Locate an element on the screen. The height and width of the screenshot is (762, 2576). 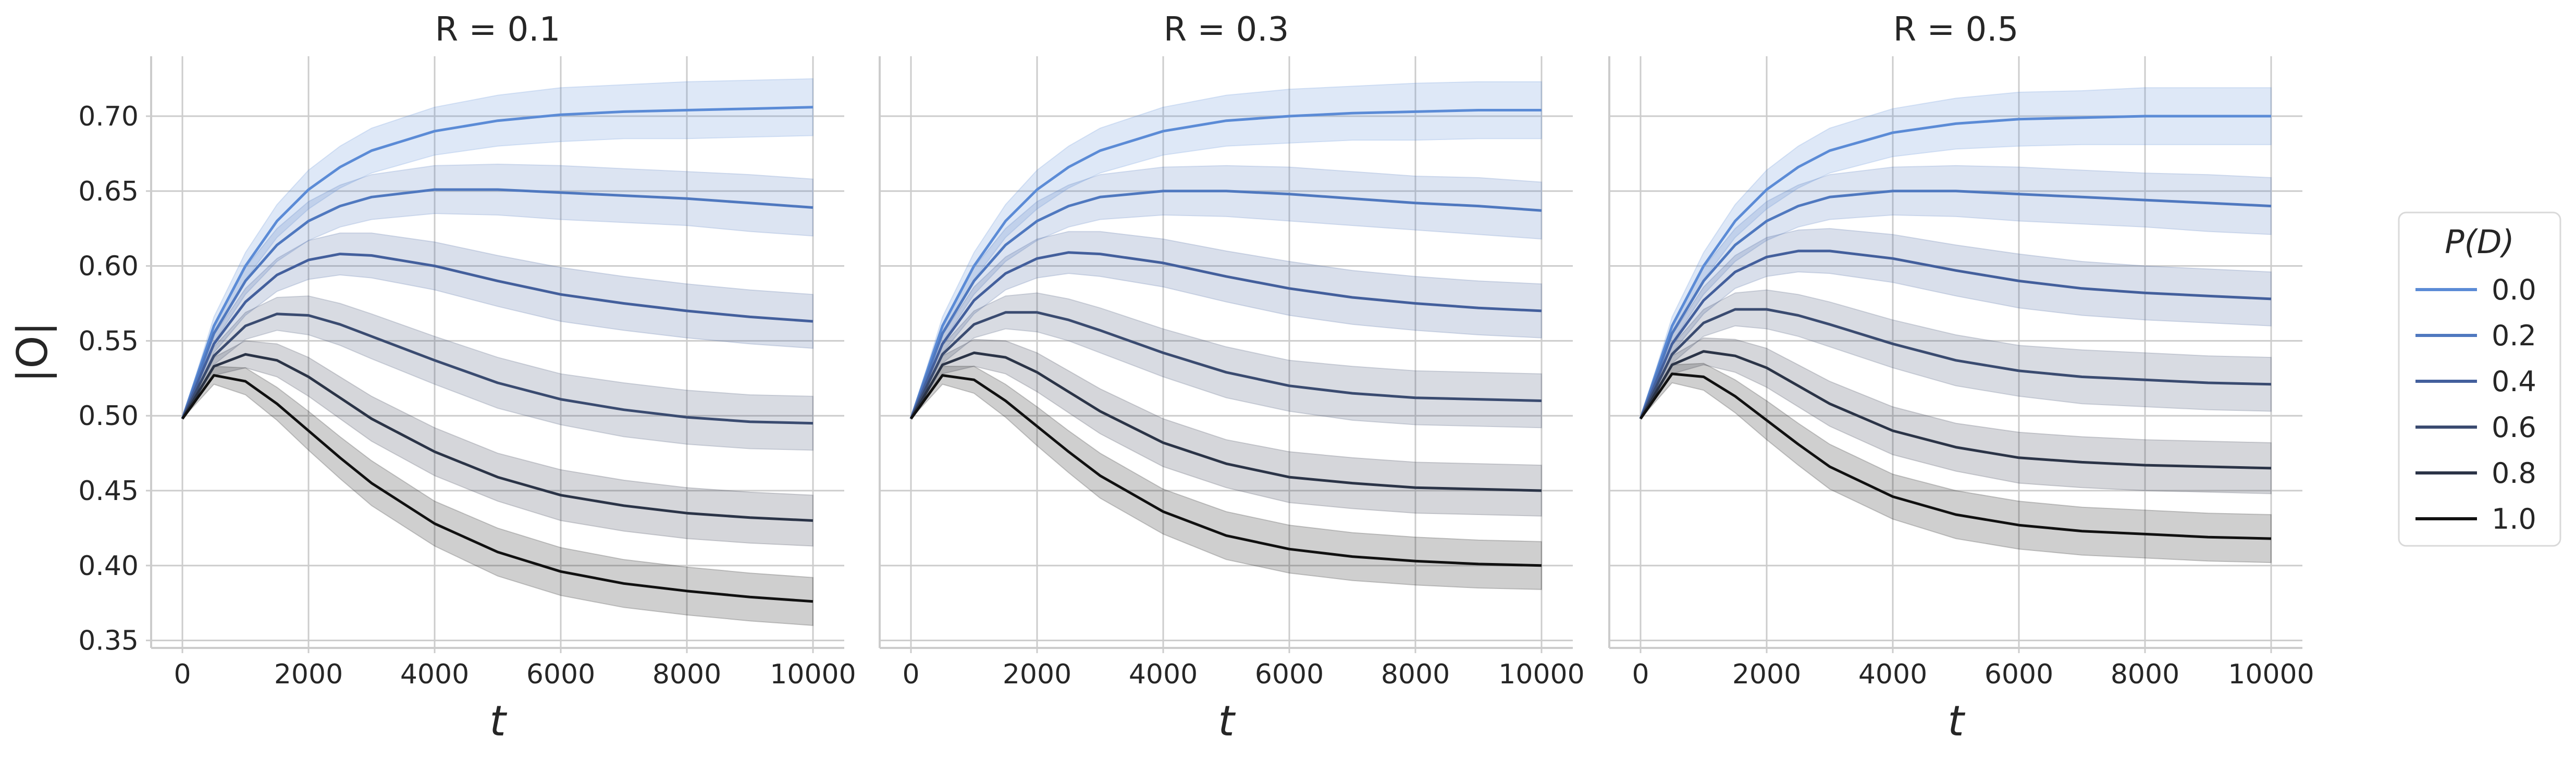
y-tick-label: 0.55 is located at coordinates (108, 341).